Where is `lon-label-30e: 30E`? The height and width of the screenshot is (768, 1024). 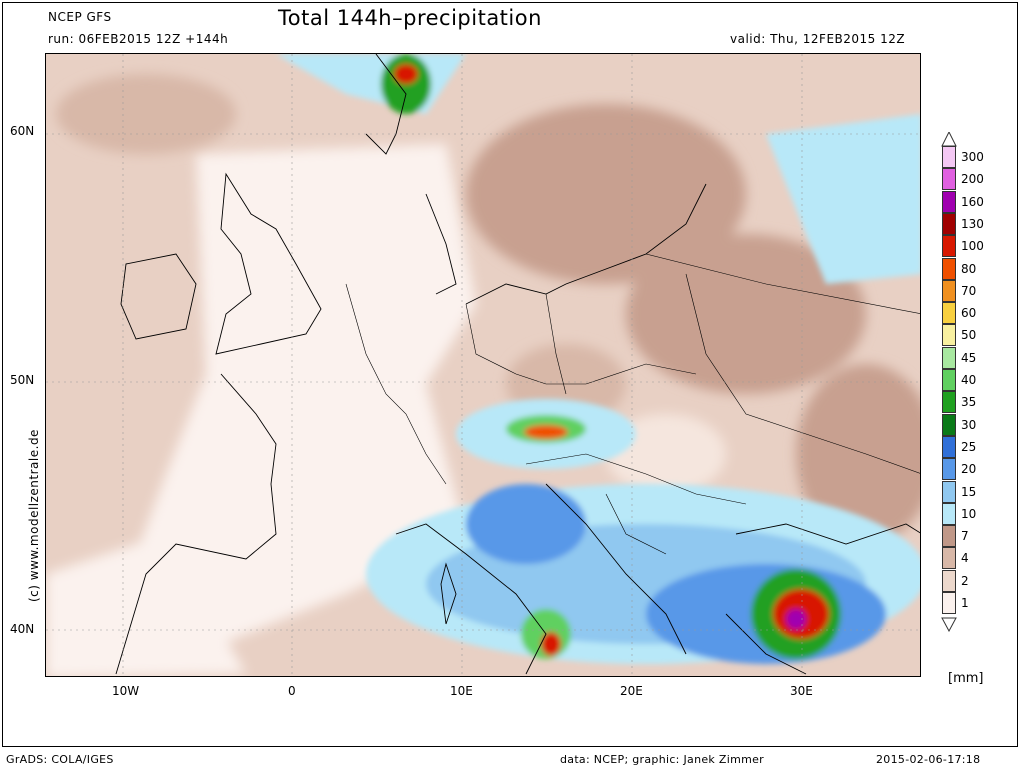 lon-label-30e: 30E is located at coordinates (801, 691).